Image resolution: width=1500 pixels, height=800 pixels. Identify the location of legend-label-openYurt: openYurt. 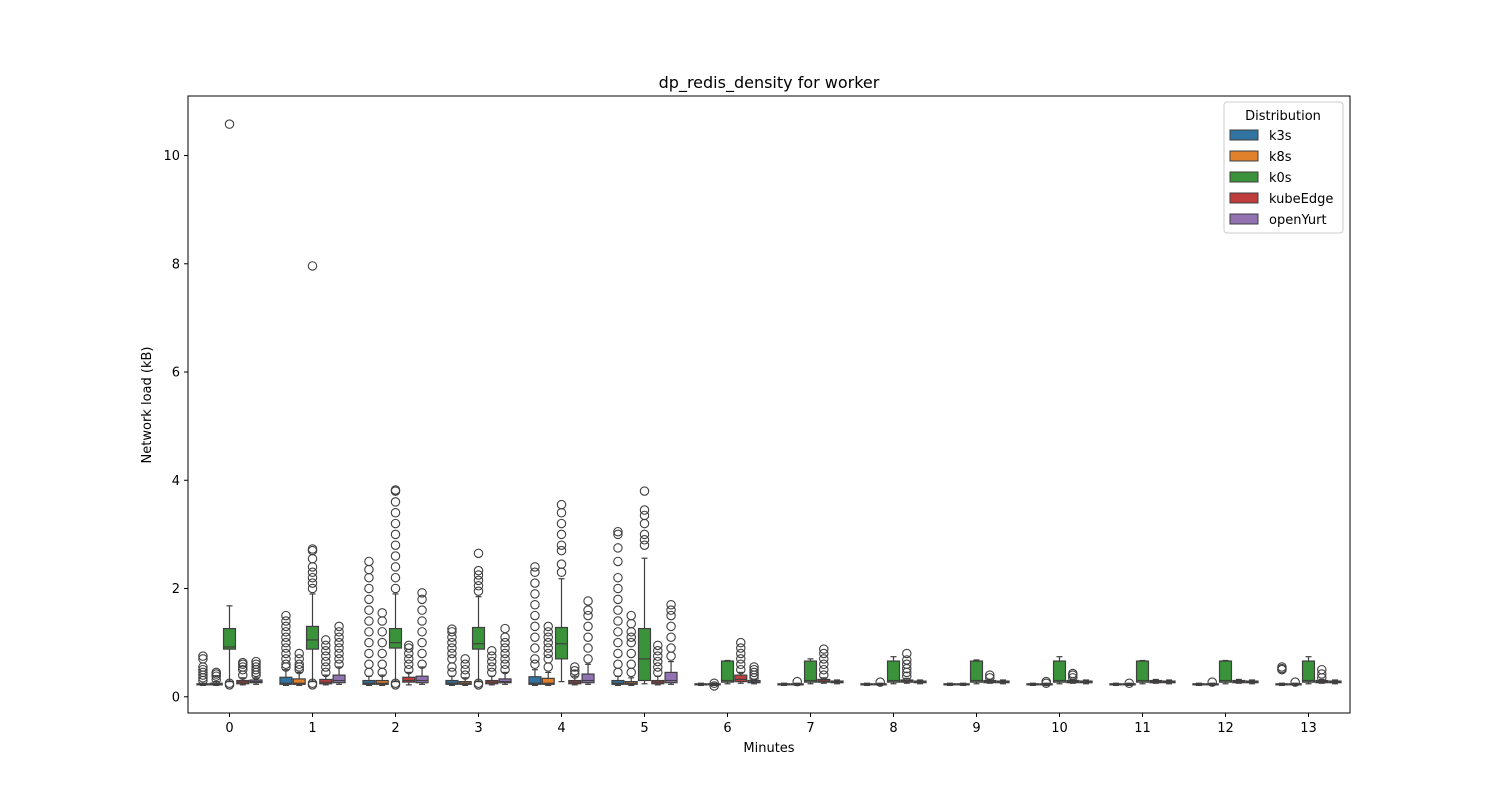
(1298, 220).